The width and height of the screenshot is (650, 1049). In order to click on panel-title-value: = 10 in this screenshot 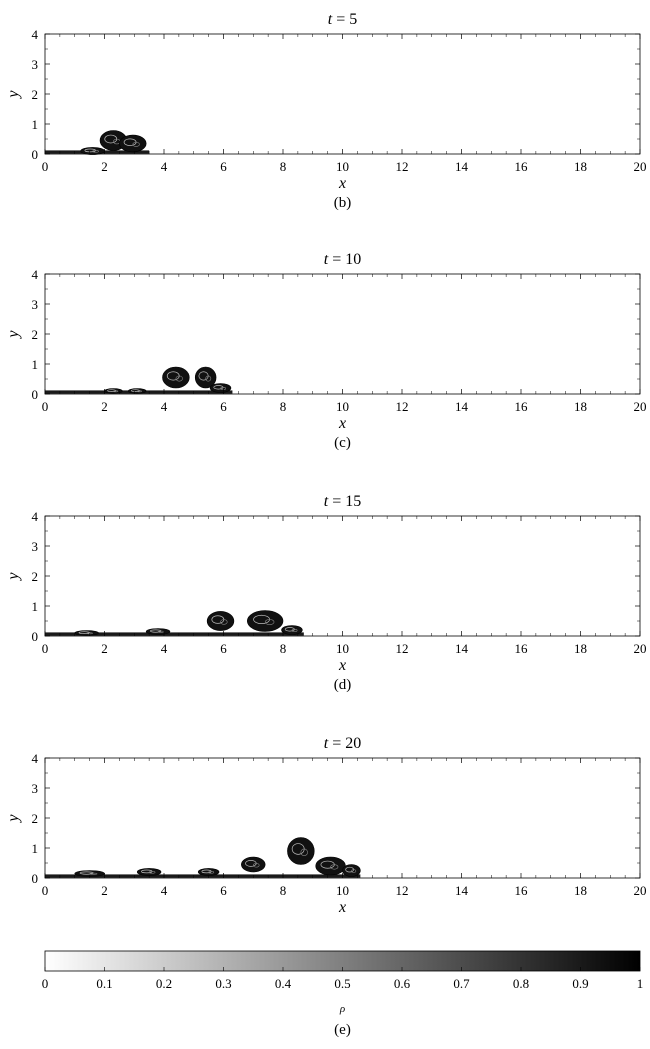, I will do `click(344, 259)`.